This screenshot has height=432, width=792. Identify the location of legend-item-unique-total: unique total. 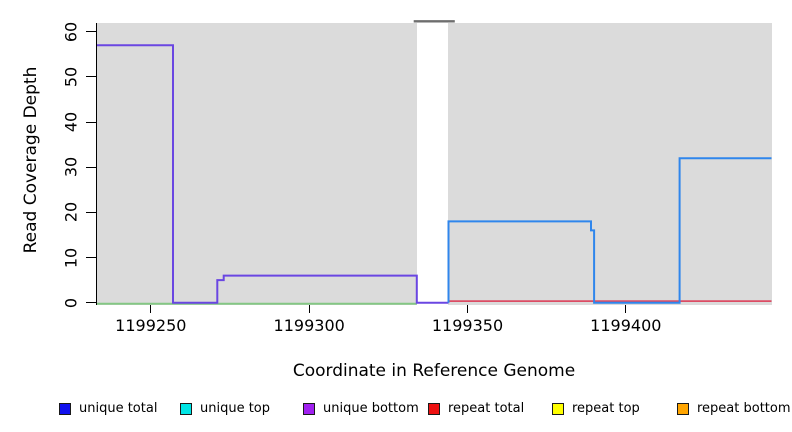
(108, 408).